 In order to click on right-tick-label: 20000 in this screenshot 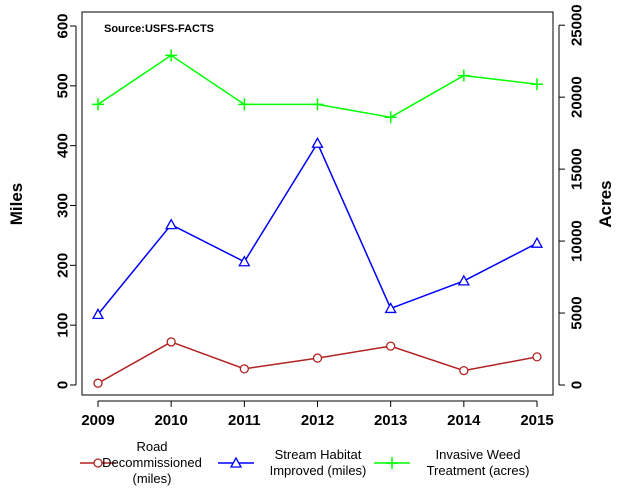, I will do `click(576, 97)`.